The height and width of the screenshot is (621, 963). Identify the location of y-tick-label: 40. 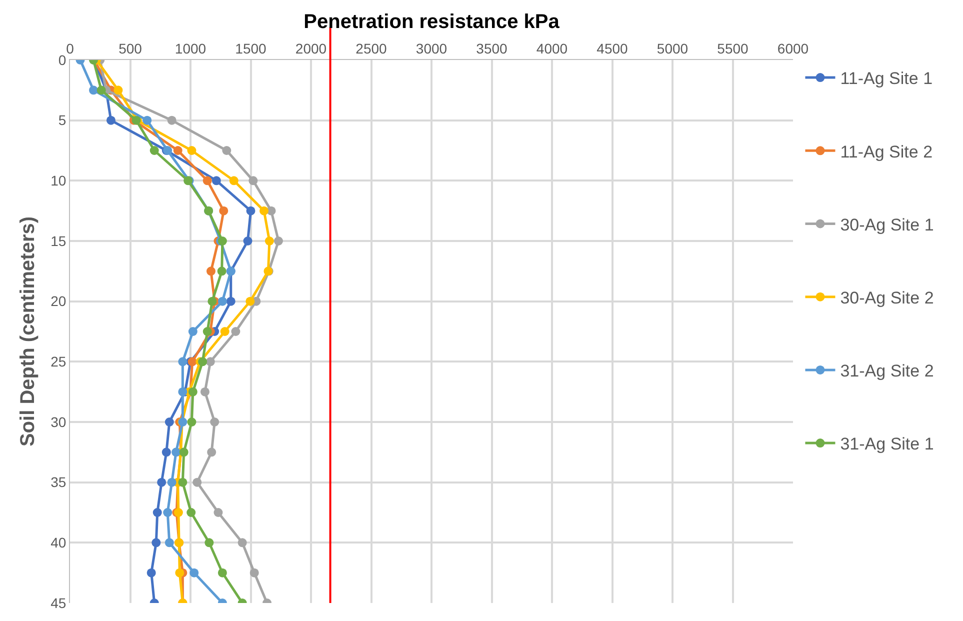
(58, 542).